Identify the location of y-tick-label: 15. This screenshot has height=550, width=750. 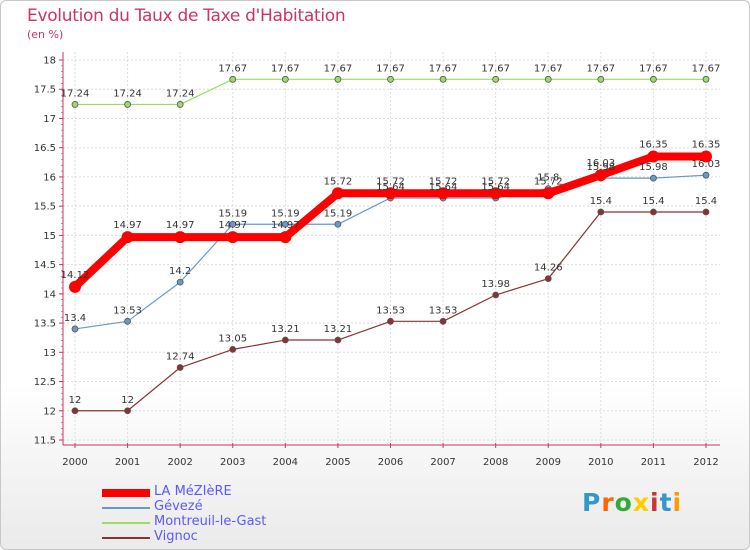
(49, 236).